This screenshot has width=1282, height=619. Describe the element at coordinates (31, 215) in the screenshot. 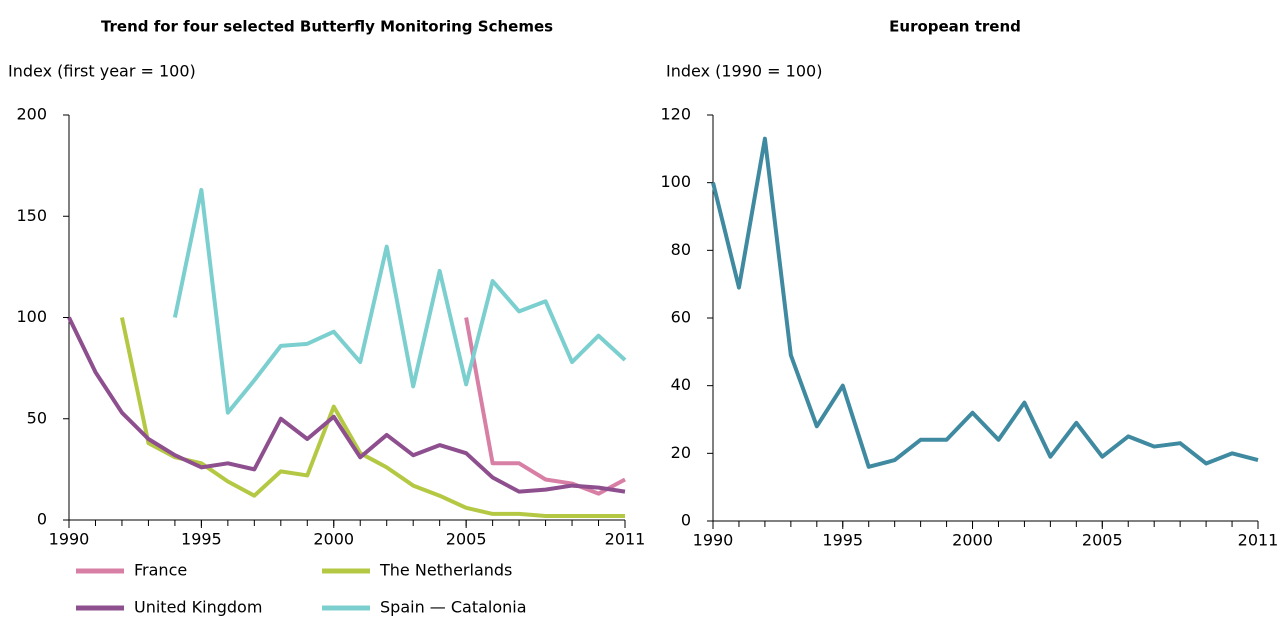

I see `y-tick-label: 150` at that location.